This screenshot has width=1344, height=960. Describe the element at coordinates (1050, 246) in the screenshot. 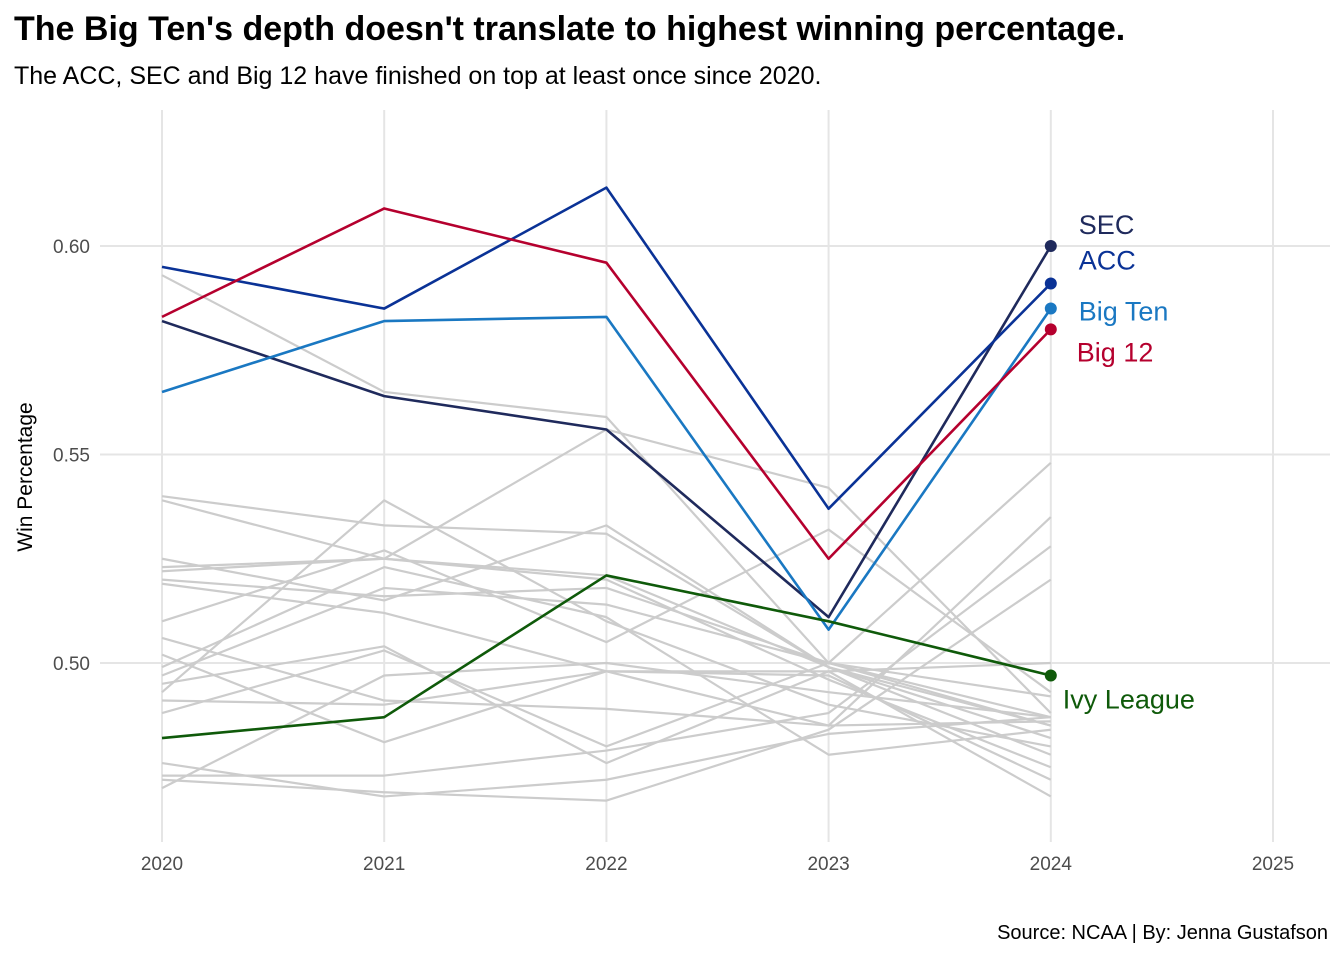

I see `series-end-marker-sec` at that location.